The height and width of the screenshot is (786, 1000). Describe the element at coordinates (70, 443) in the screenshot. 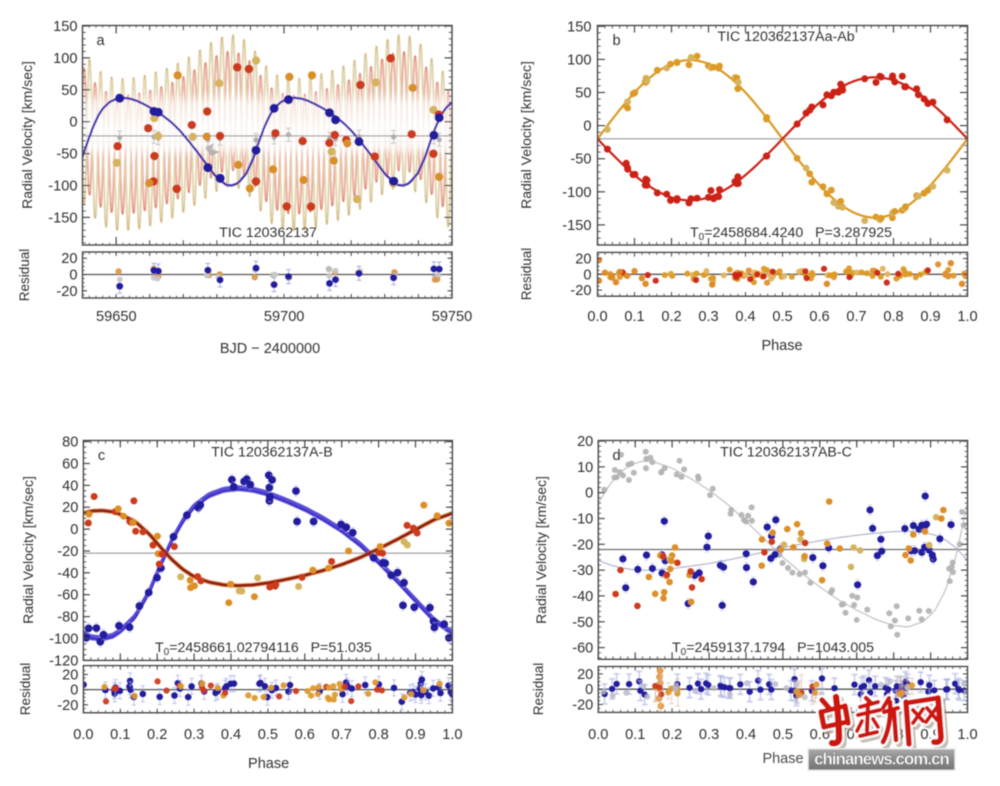

I see `svg-text: 80` at that location.